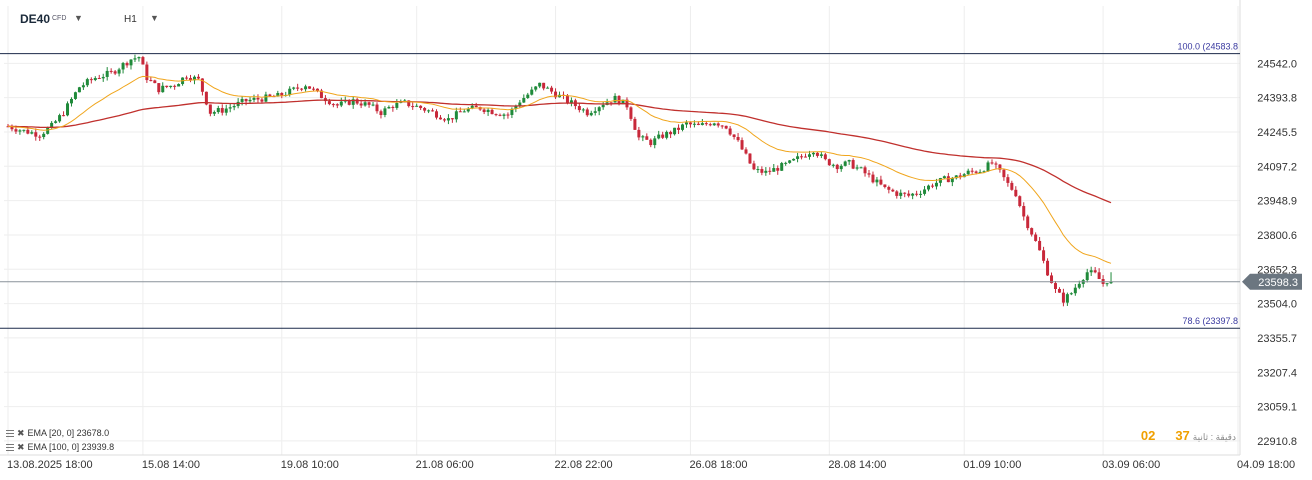 This screenshot has height=480, width=1312. I want to click on symbol-selector: DE40, so click(35, 19).